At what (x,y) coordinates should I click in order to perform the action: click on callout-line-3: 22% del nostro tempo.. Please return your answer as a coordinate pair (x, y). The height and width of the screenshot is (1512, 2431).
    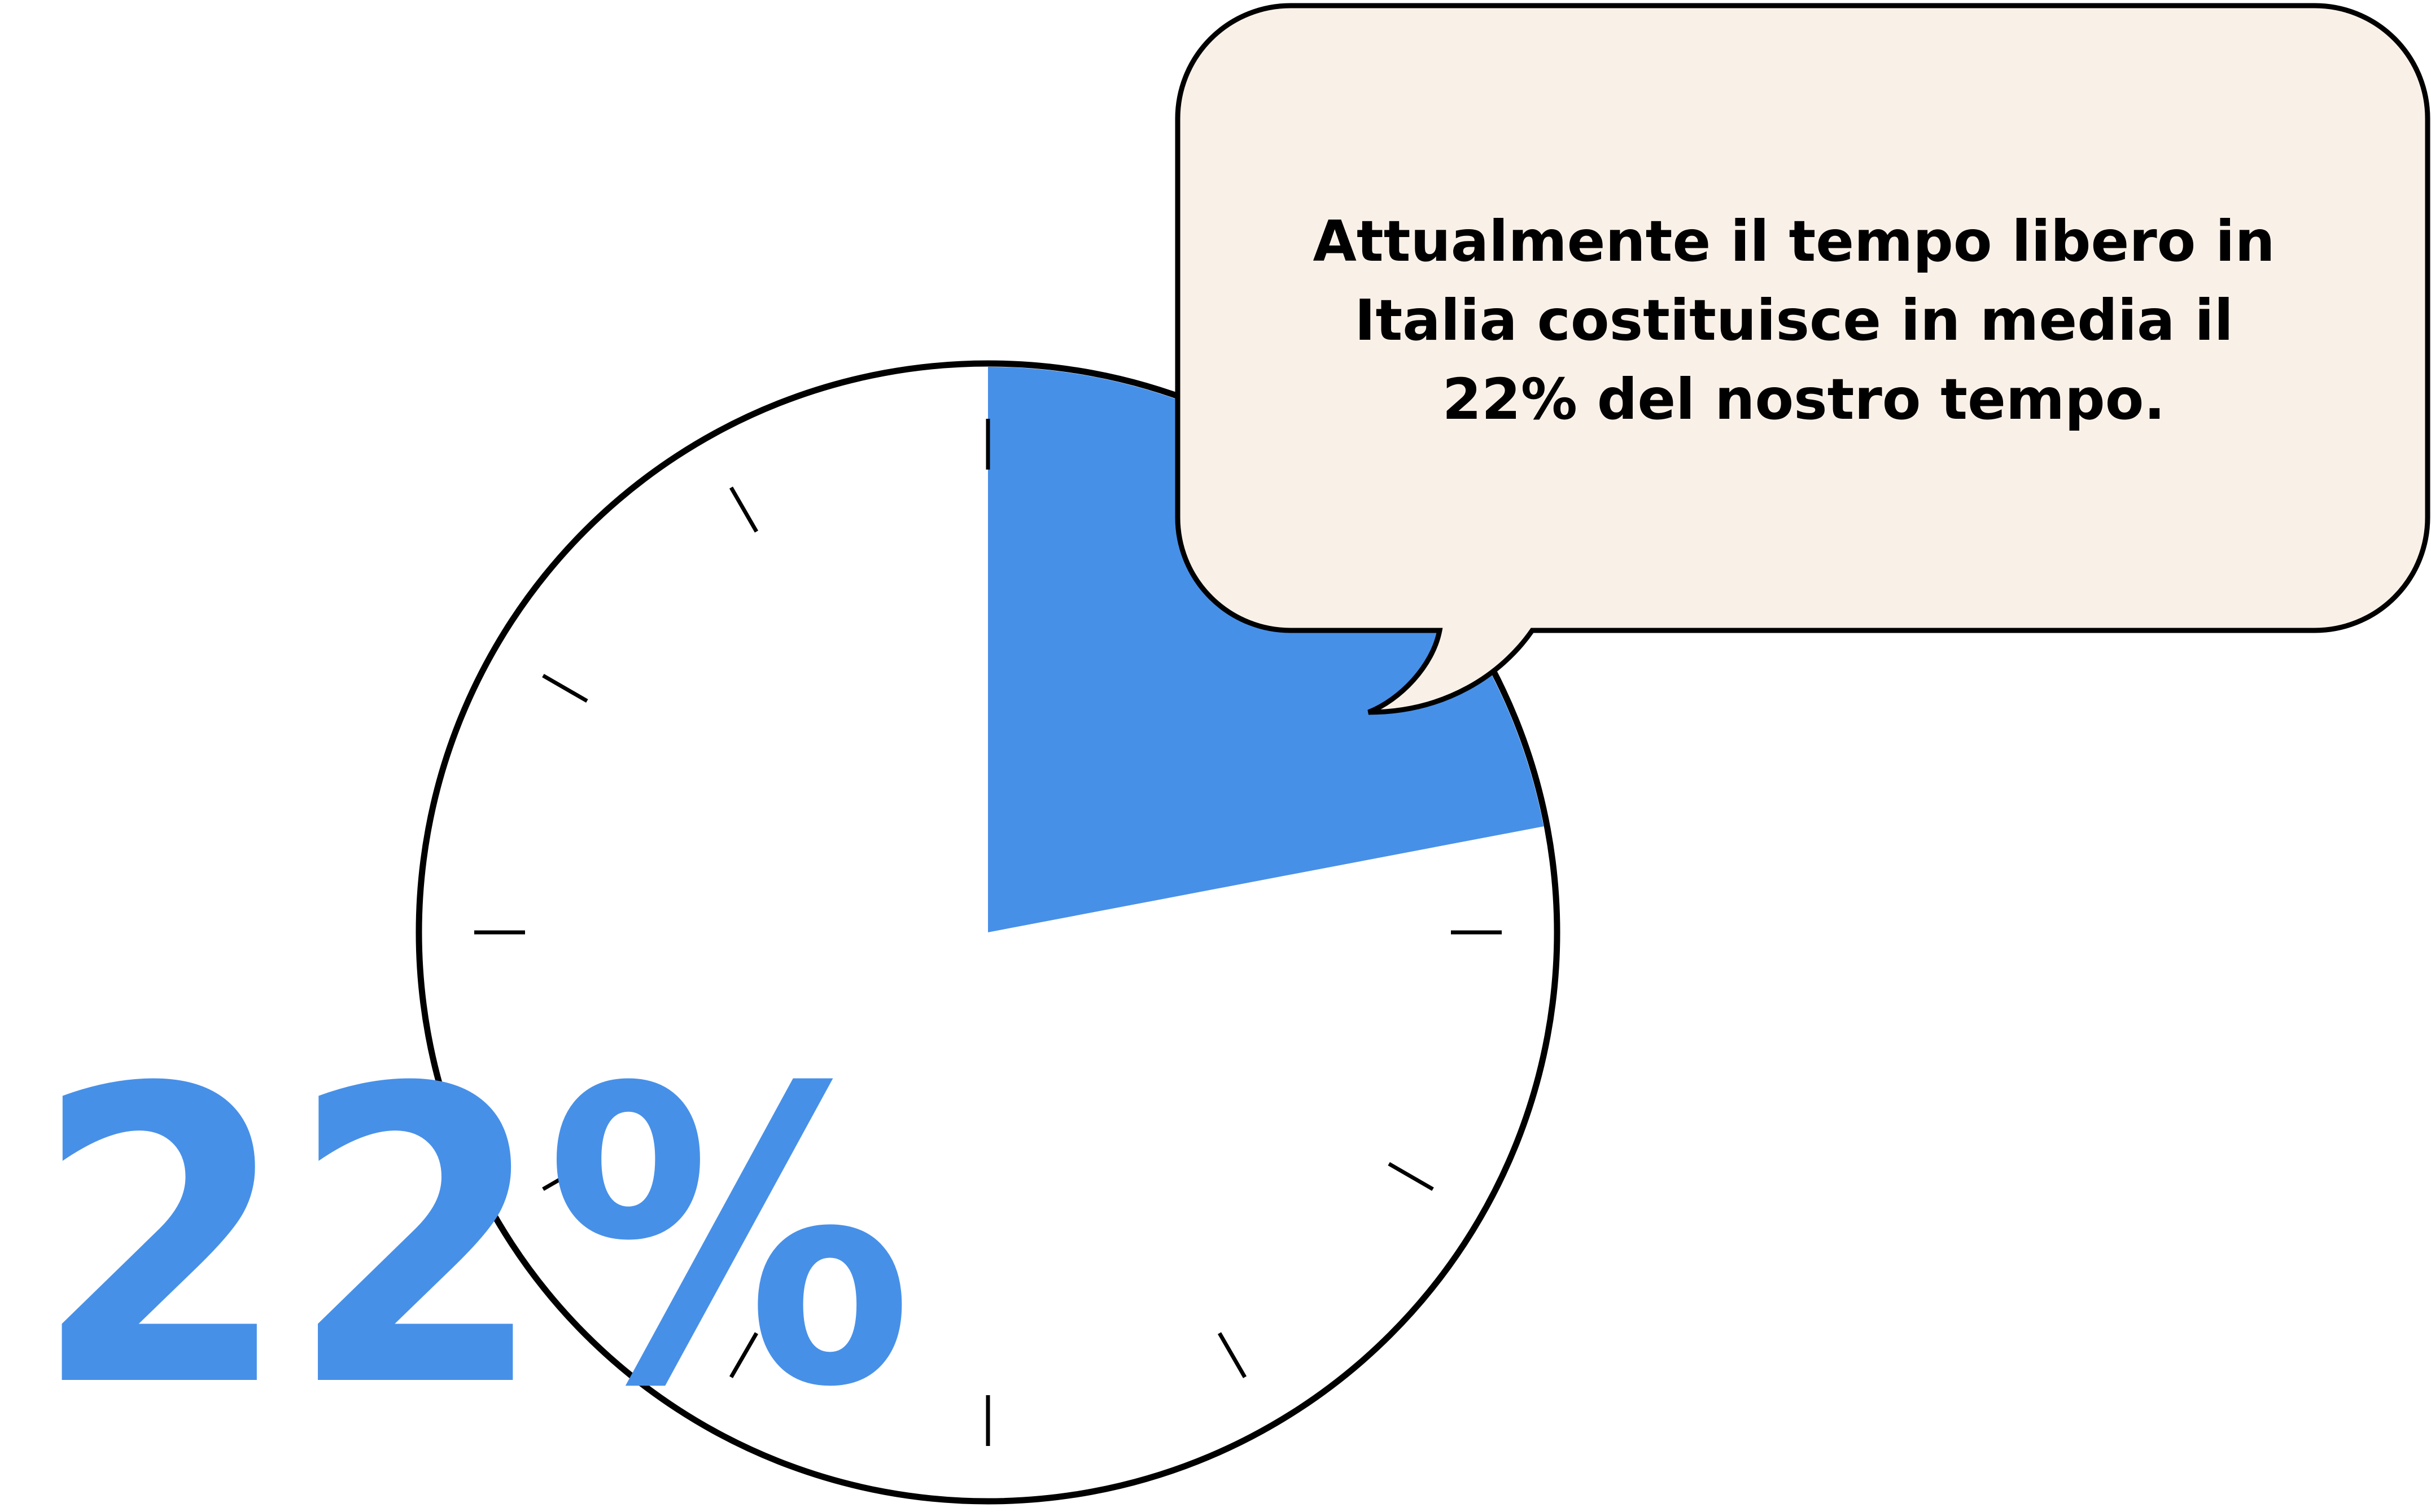
    Looking at the image, I should click on (1804, 399).